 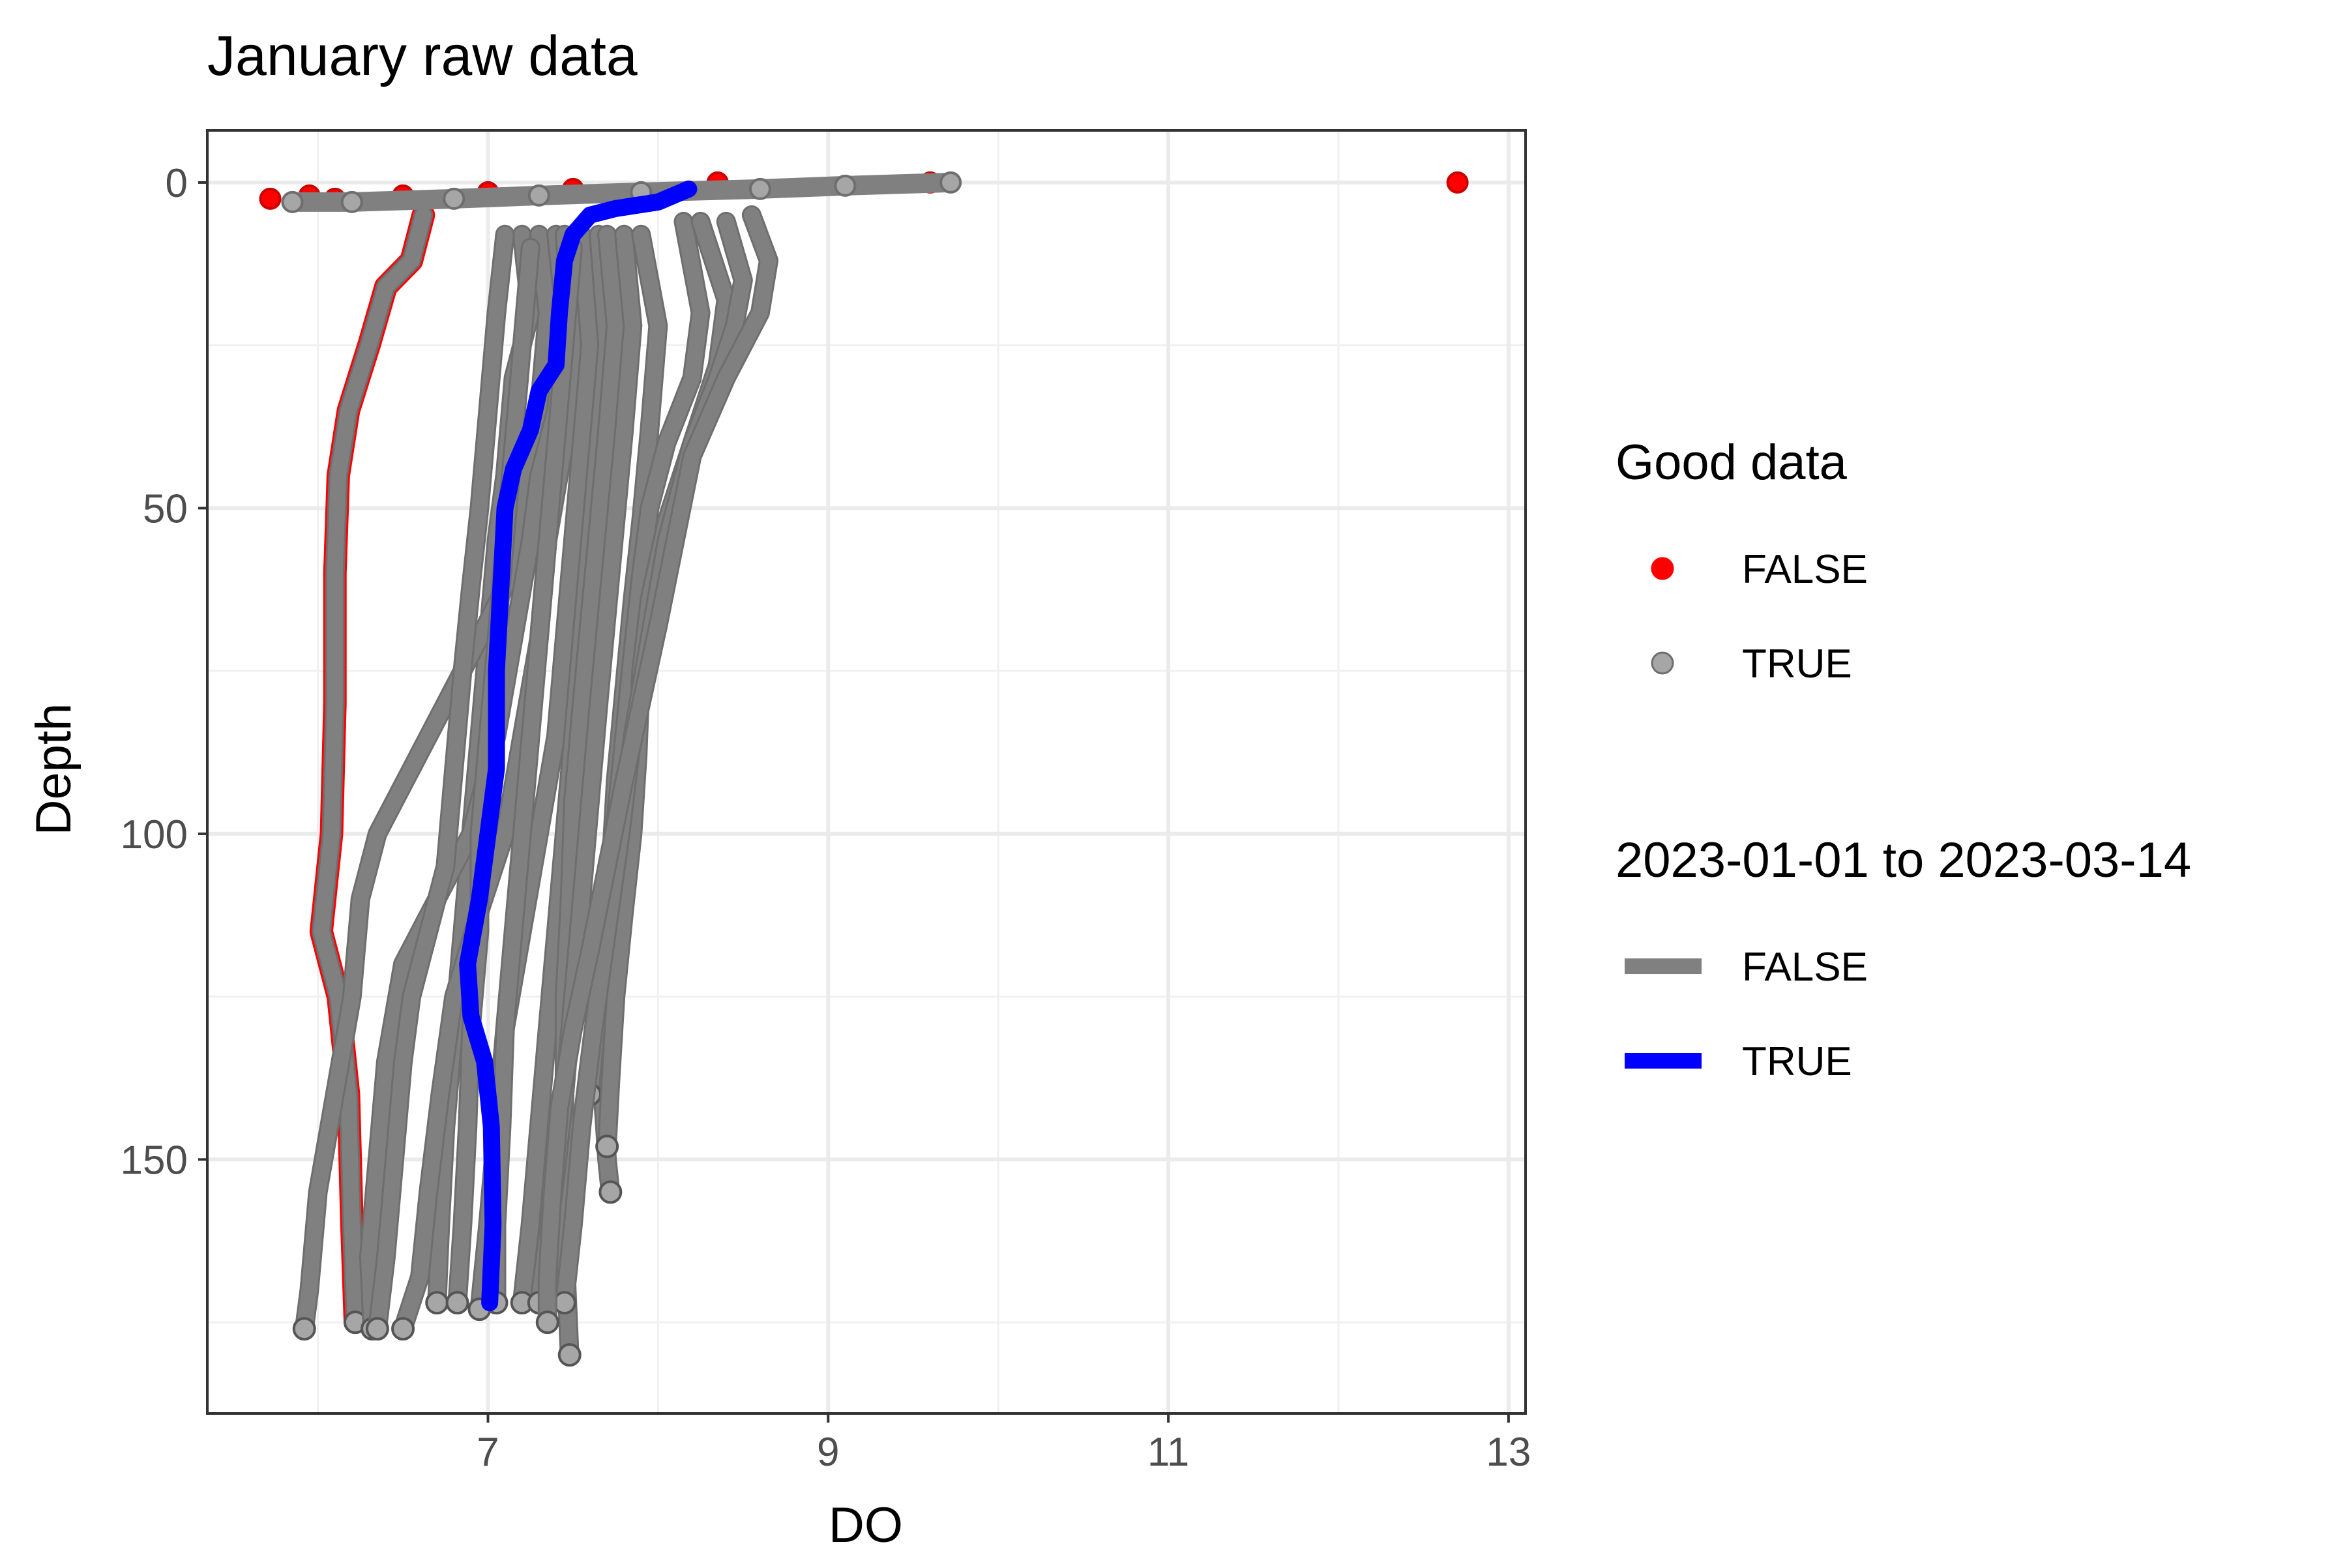 I want to click on x-tick-label: 9, so click(x=828, y=1453).